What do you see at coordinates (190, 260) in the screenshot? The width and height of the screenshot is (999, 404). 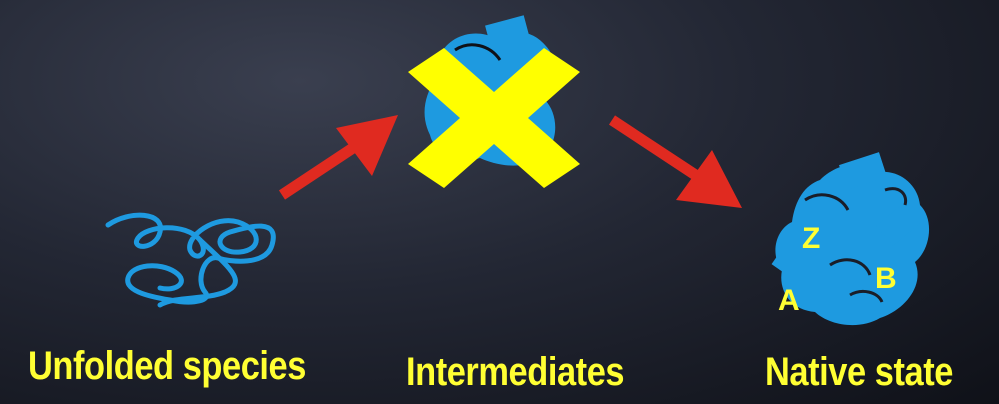 I see `unfolded-coil` at bounding box center [190, 260].